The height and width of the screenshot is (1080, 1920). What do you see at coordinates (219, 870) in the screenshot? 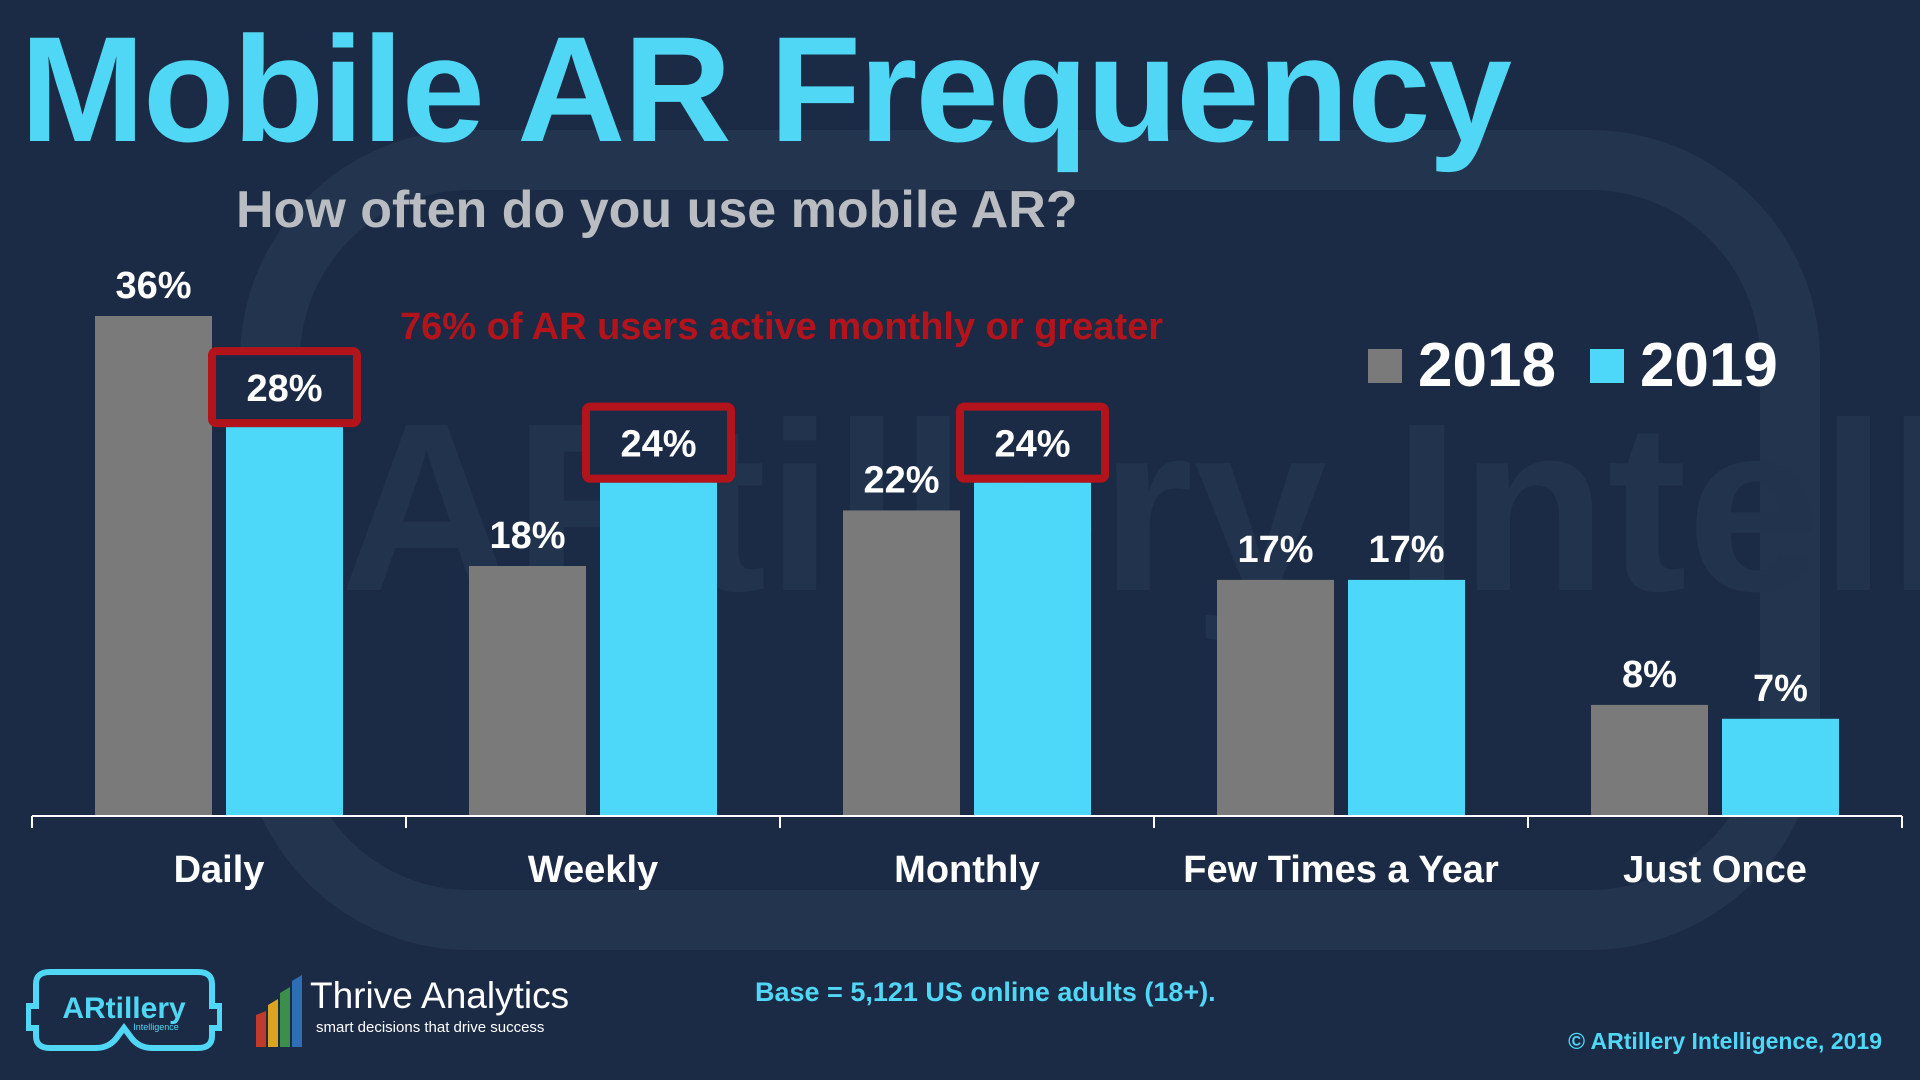
I see `x-tick-label-daily: Daily` at bounding box center [219, 870].